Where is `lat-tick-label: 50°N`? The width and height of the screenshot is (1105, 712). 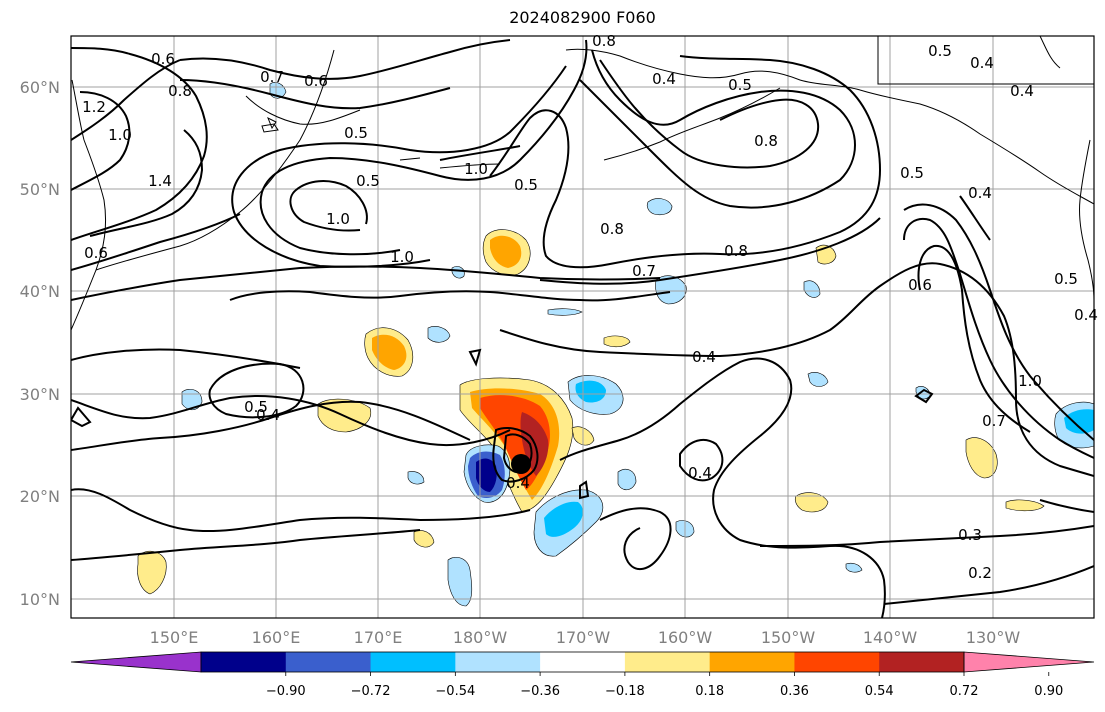
lat-tick-label: 50°N is located at coordinates (40, 189).